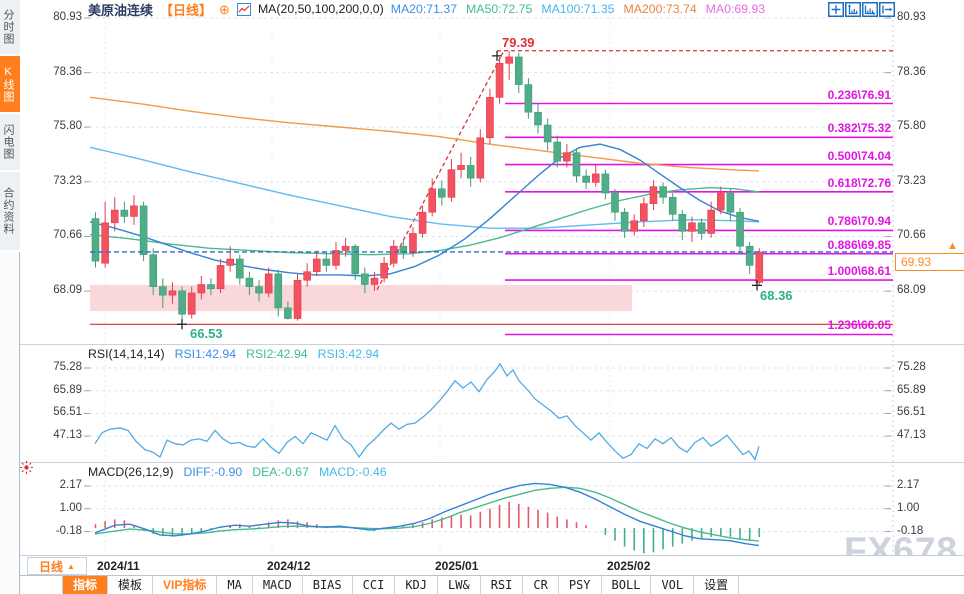 This screenshot has height=594, width=964. I want to click on crosshair-tool-icon, so click(836, 9).